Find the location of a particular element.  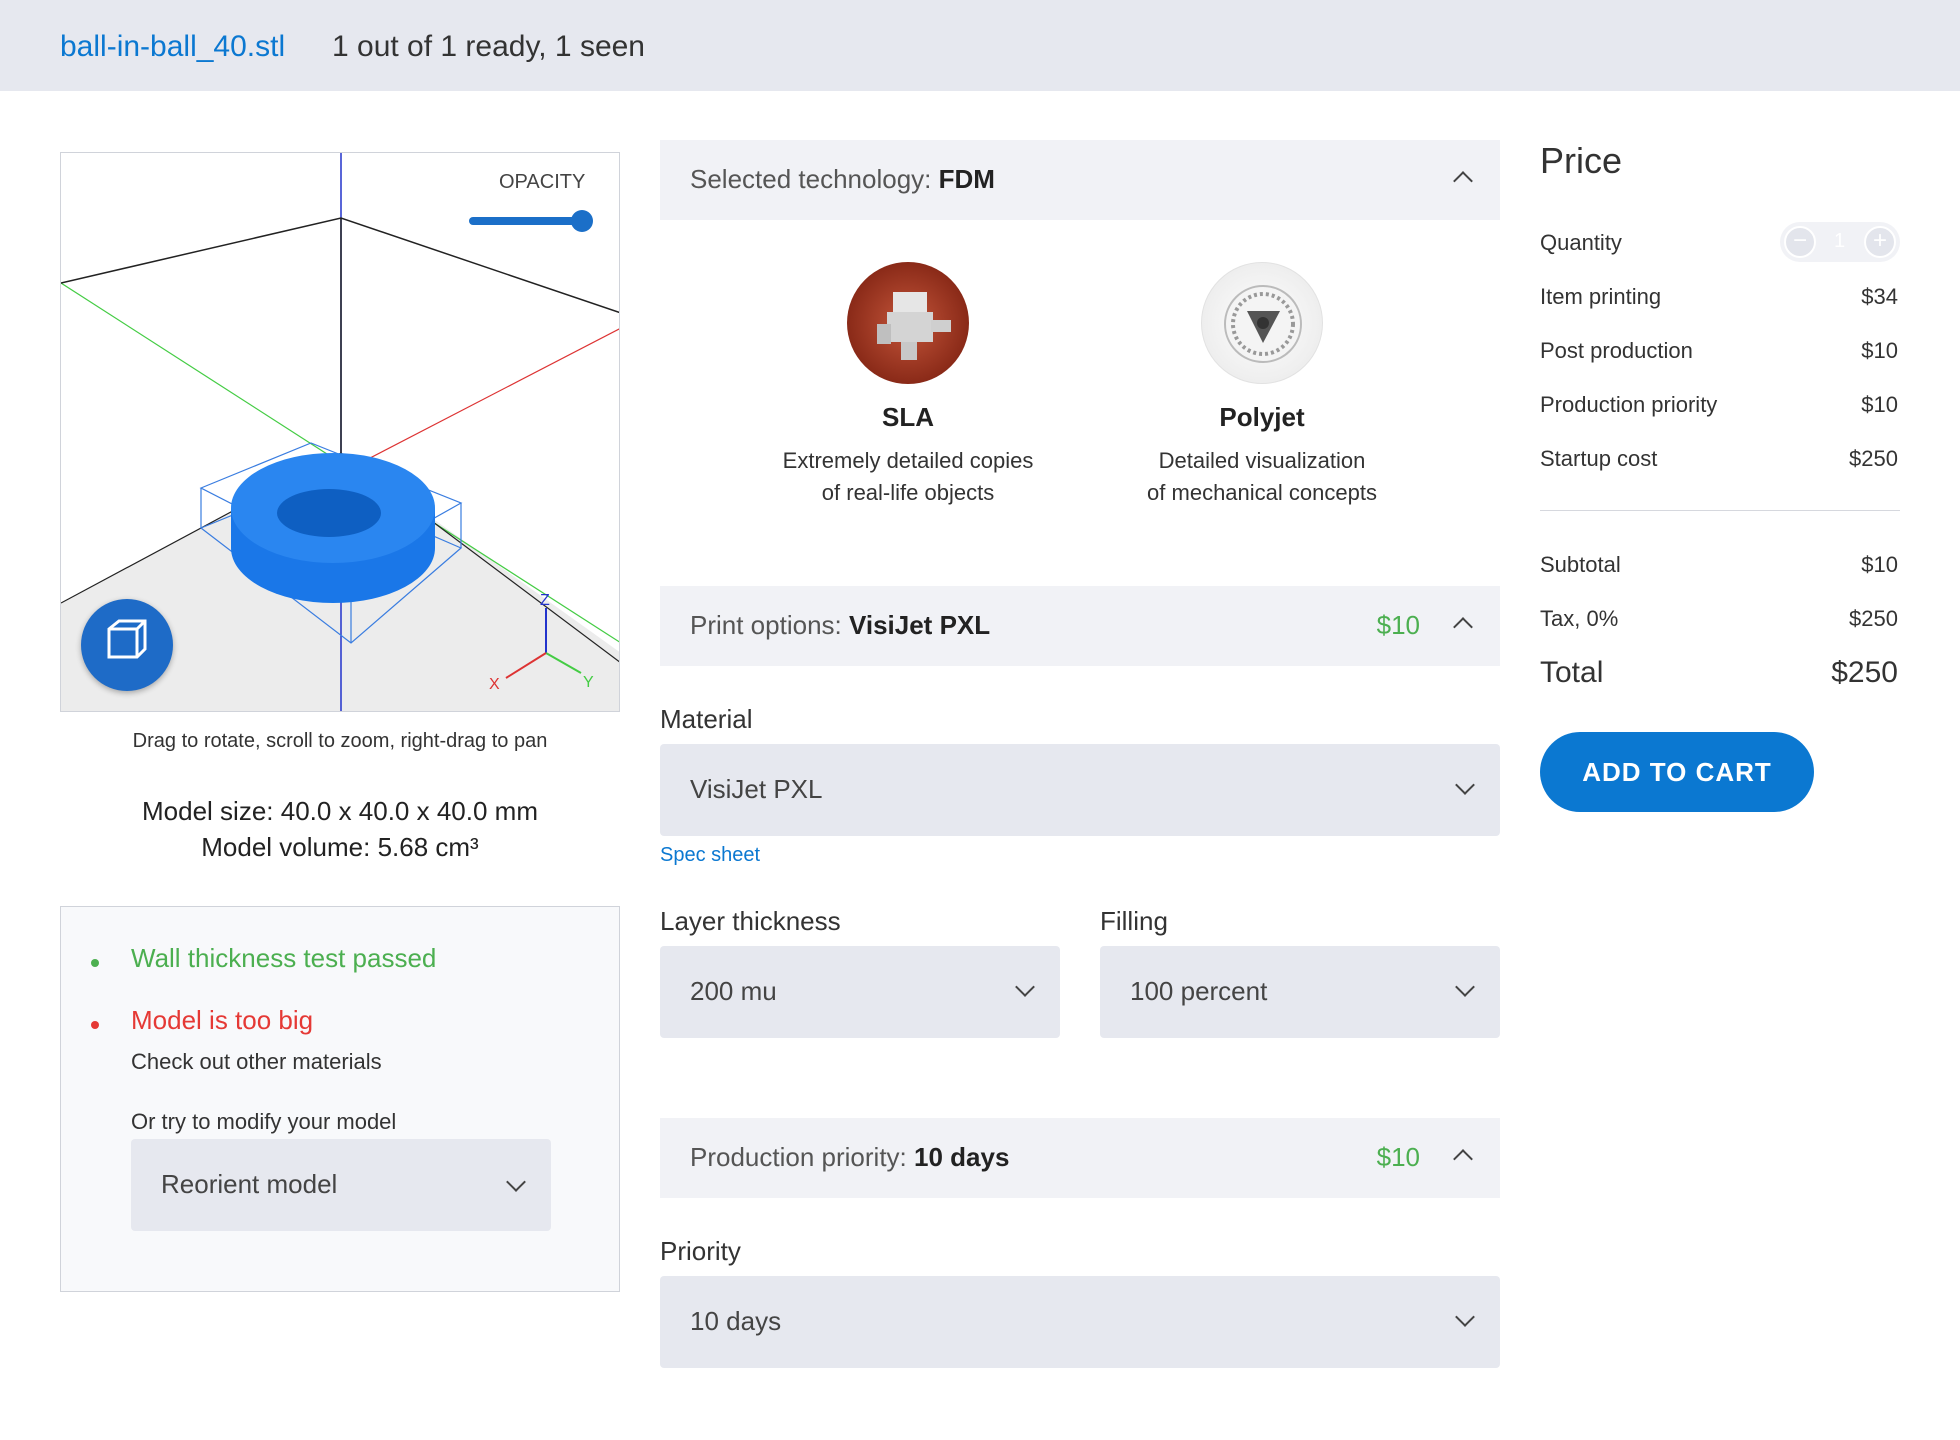

price-row-label: Item printing is located at coordinates (1601, 296).